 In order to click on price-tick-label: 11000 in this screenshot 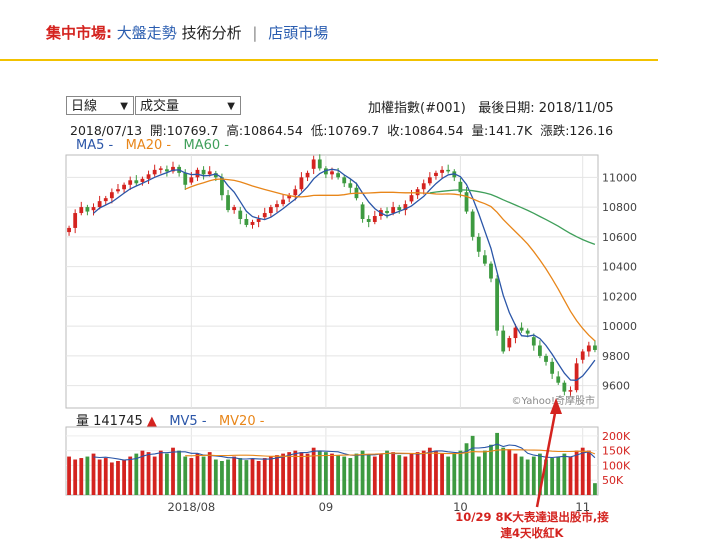, I will do `click(619, 177)`.